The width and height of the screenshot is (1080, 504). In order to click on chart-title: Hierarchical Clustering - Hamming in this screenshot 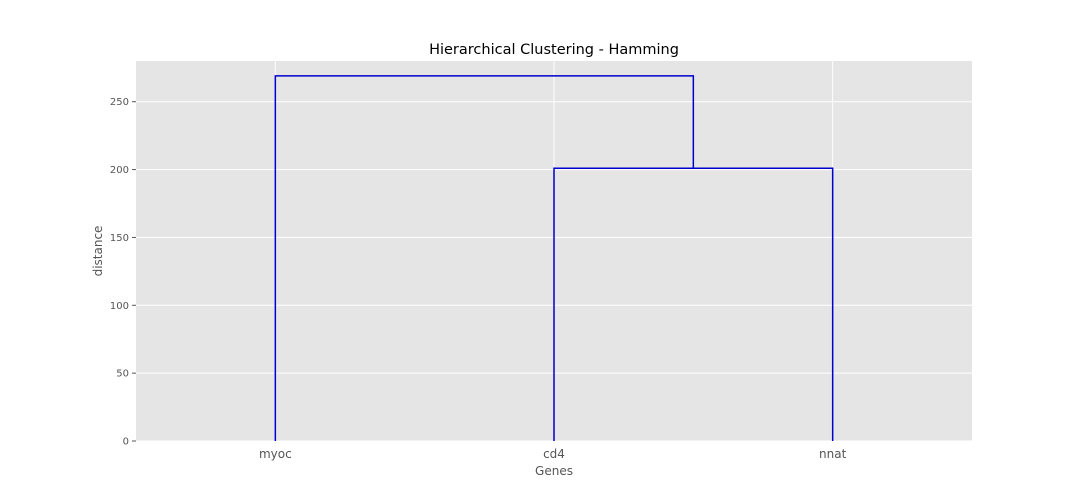, I will do `click(554, 50)`.